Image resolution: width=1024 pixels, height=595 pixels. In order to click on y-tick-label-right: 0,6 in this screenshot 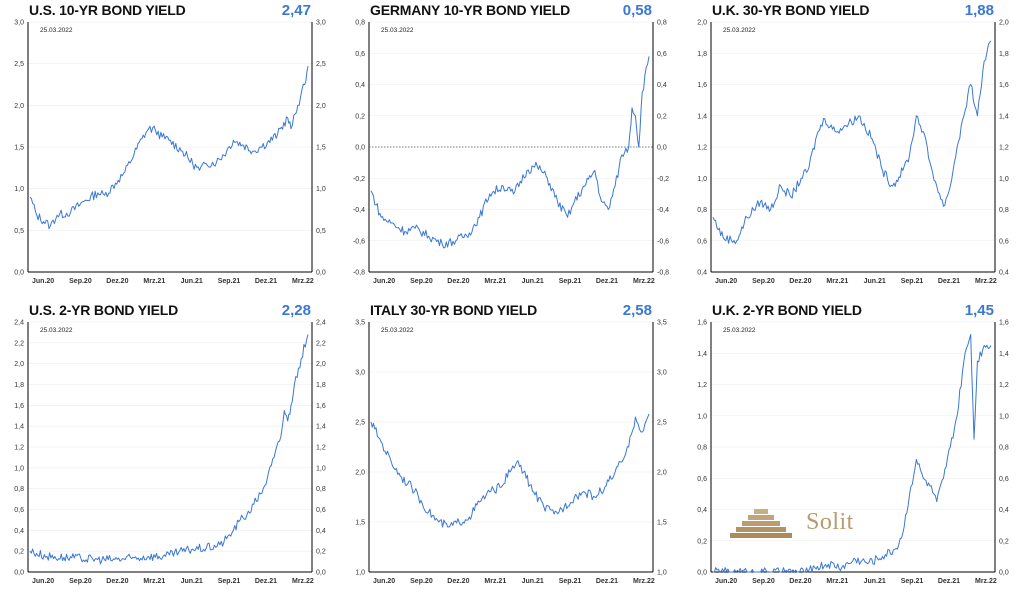, I will do `click(1004, 241)`.